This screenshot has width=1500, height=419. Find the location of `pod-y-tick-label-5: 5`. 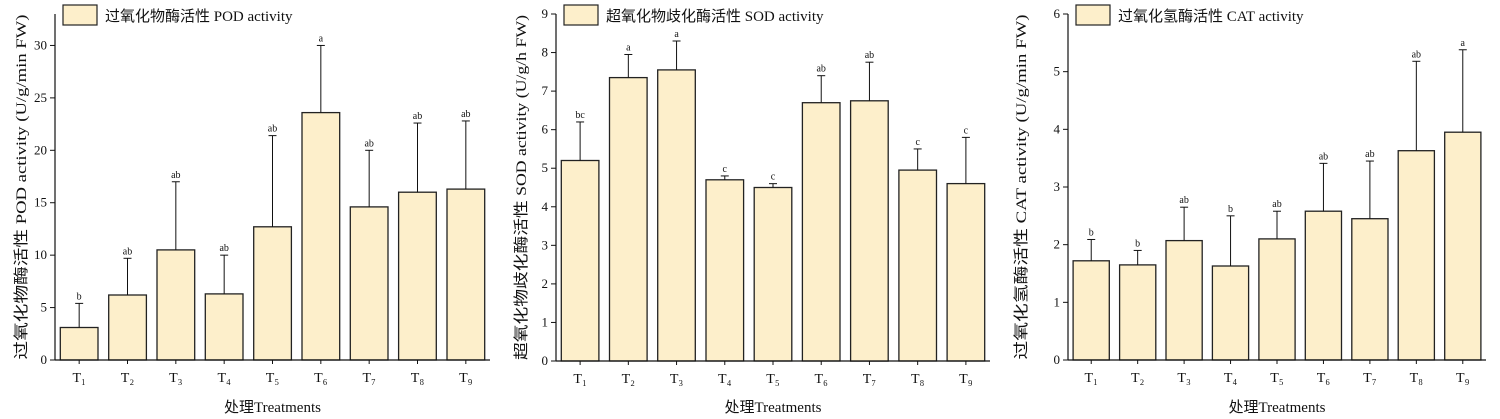

pod-y-tick-label-5: 5 is located at coordinates (44, 307).